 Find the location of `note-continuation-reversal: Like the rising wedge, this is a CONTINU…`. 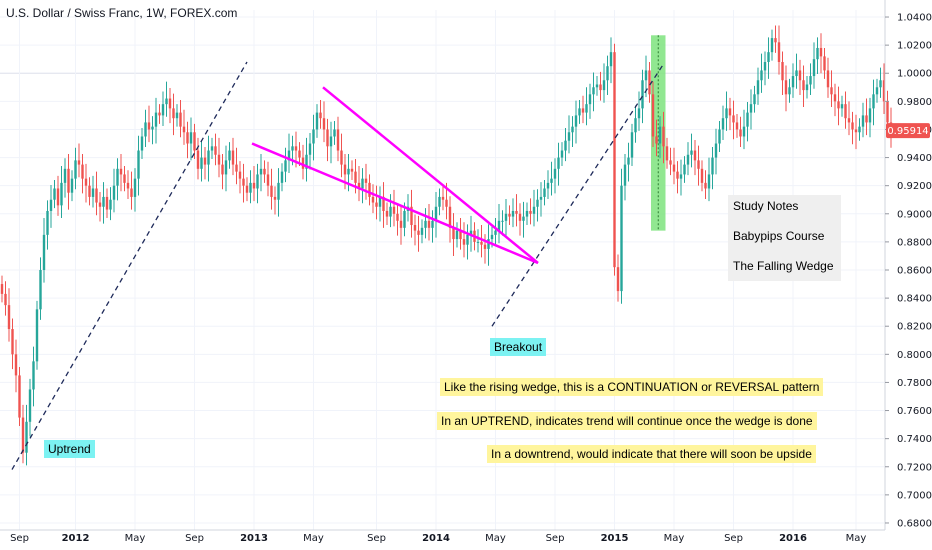

note-continuation-reversal: Like the rising wedge, this is a CONTINU… is located at coordinates (632, 387).